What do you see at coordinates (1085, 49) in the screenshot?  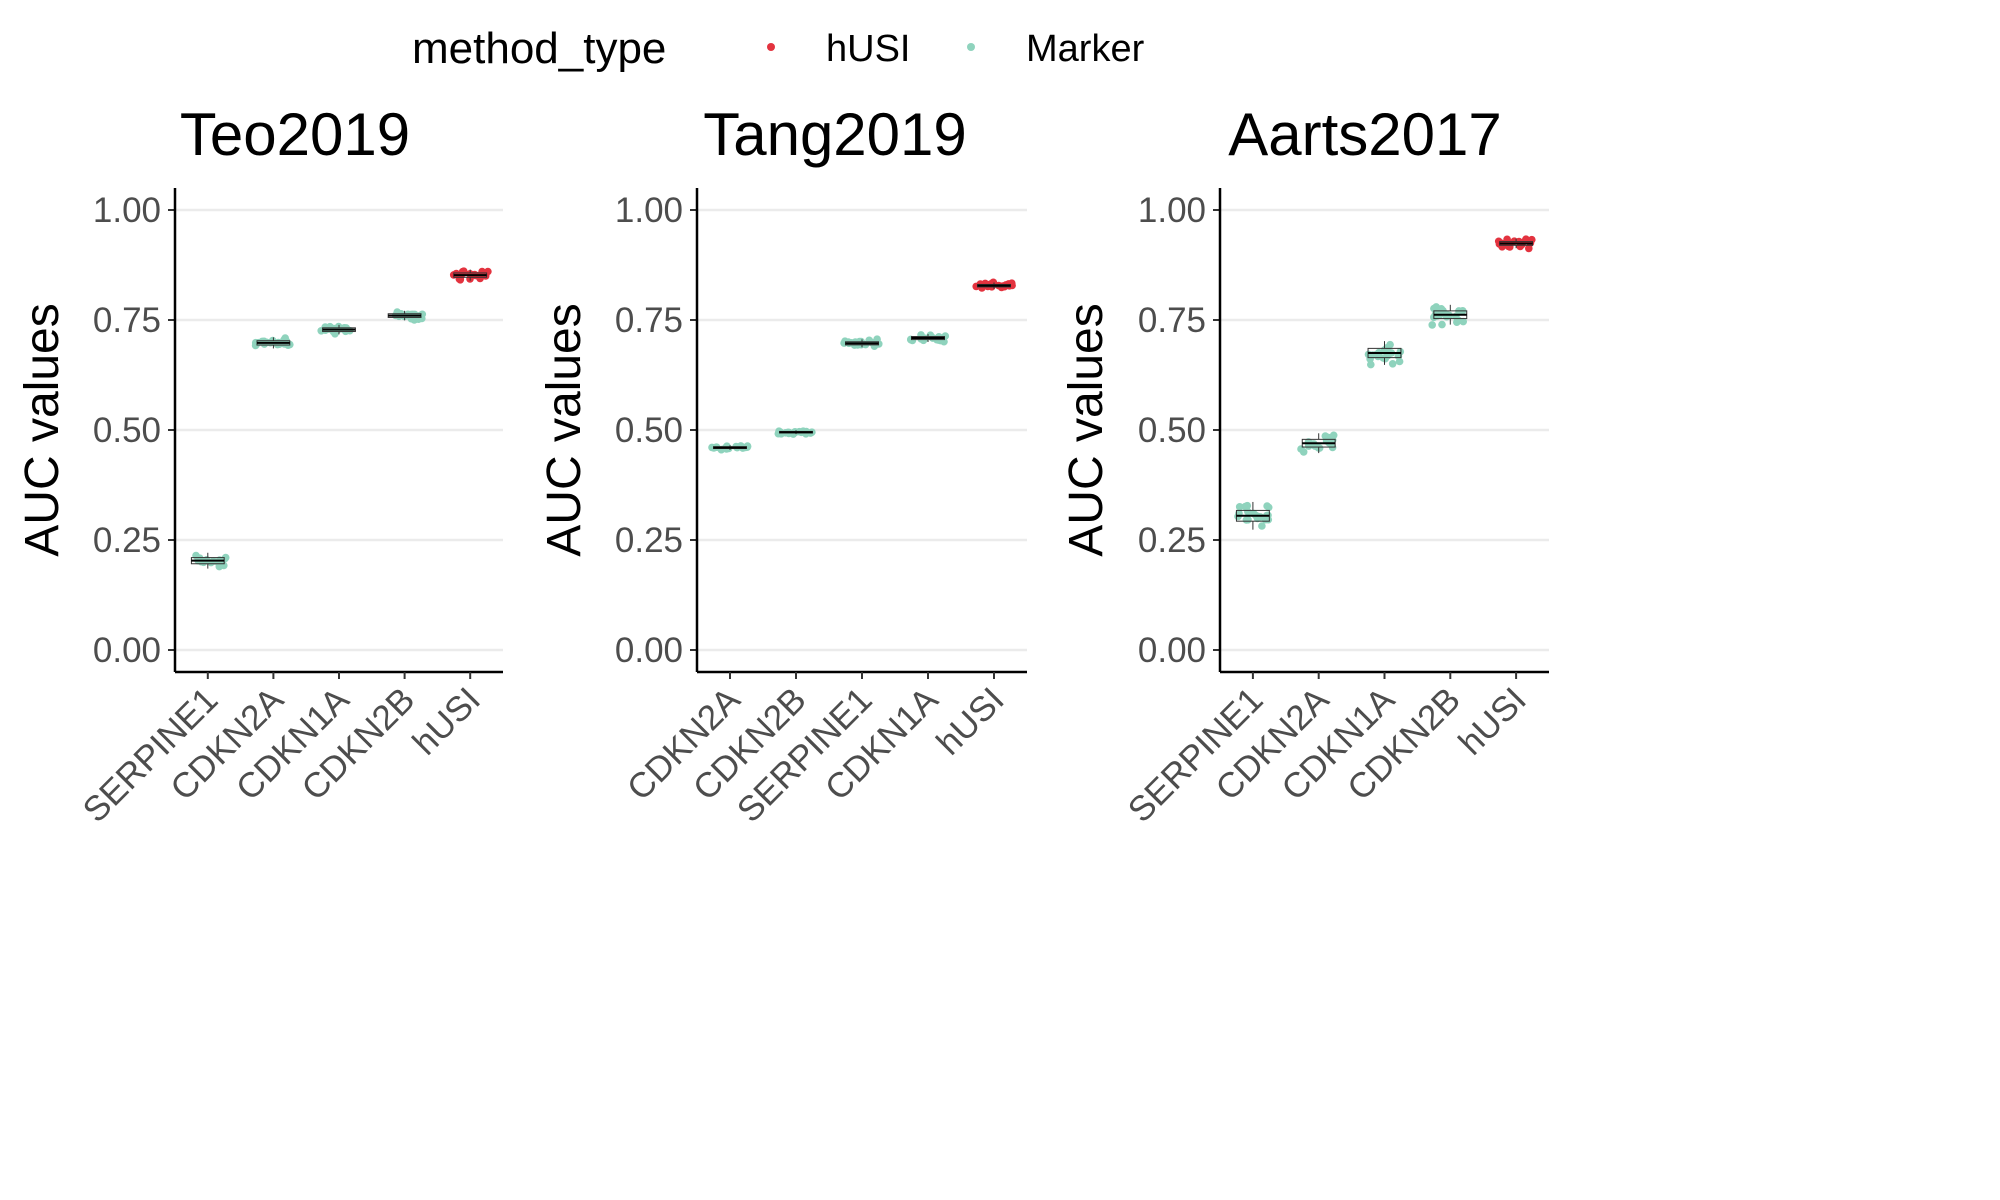 I see `legend-label-marker: Marker` at bounding box center [1085, 49].